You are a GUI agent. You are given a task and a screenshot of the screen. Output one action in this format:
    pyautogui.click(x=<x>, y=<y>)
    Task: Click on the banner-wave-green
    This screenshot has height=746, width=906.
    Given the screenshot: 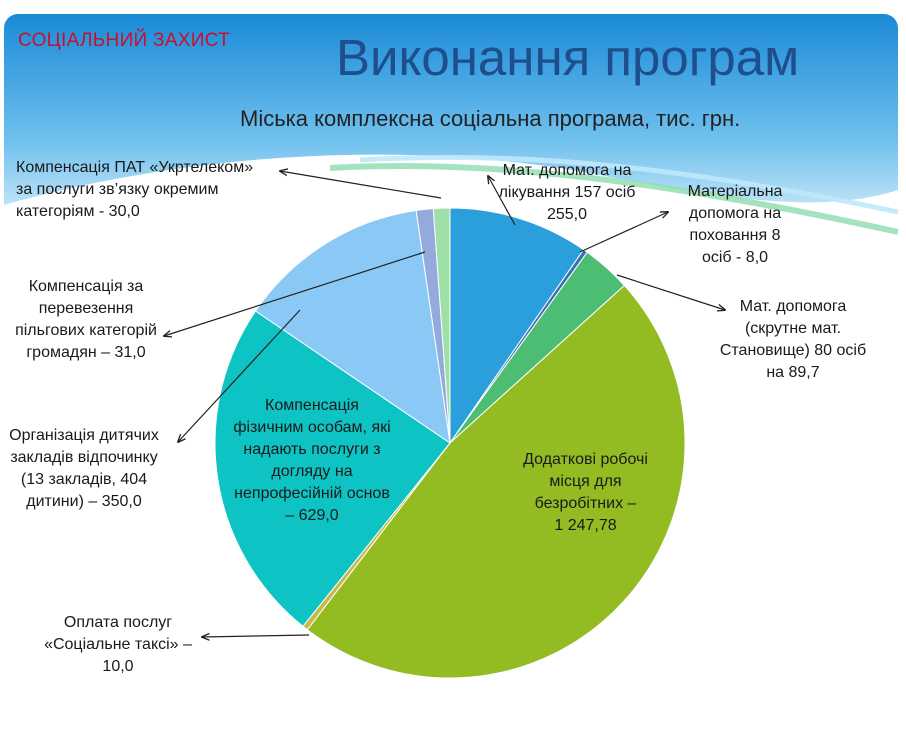 What is the action you would take?
    pyautogui.click(x=614, y=199)
    